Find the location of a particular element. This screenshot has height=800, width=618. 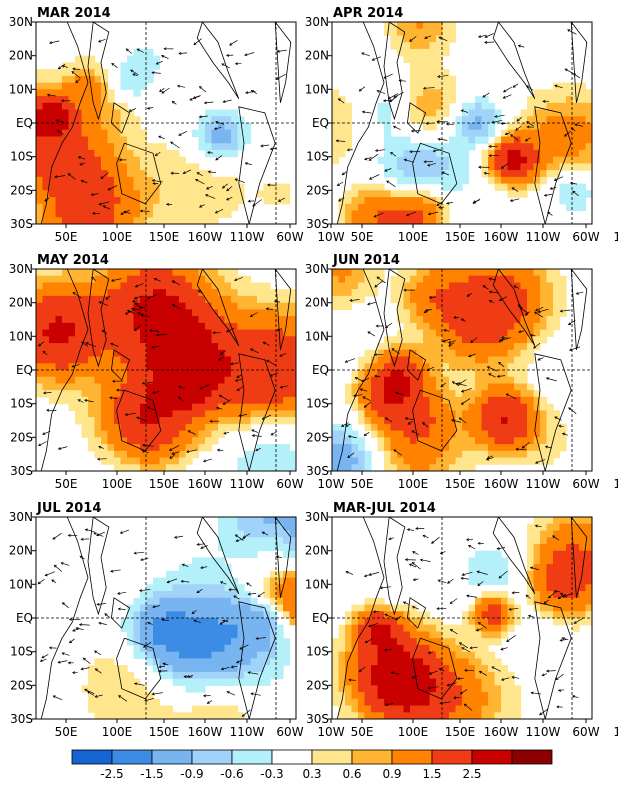

panel-title: JUL 2014 is located at coordinates (68, 508).